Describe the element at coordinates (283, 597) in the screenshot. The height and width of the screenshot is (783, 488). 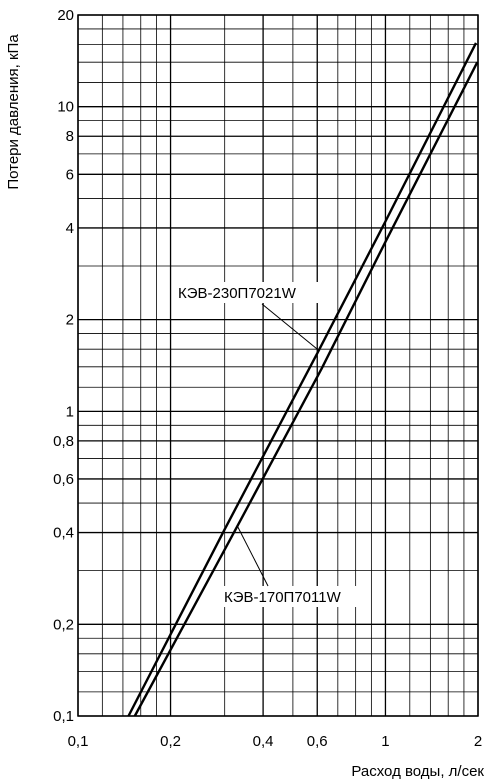
I see `series-label: КЭВ-170П7011W` at that location.